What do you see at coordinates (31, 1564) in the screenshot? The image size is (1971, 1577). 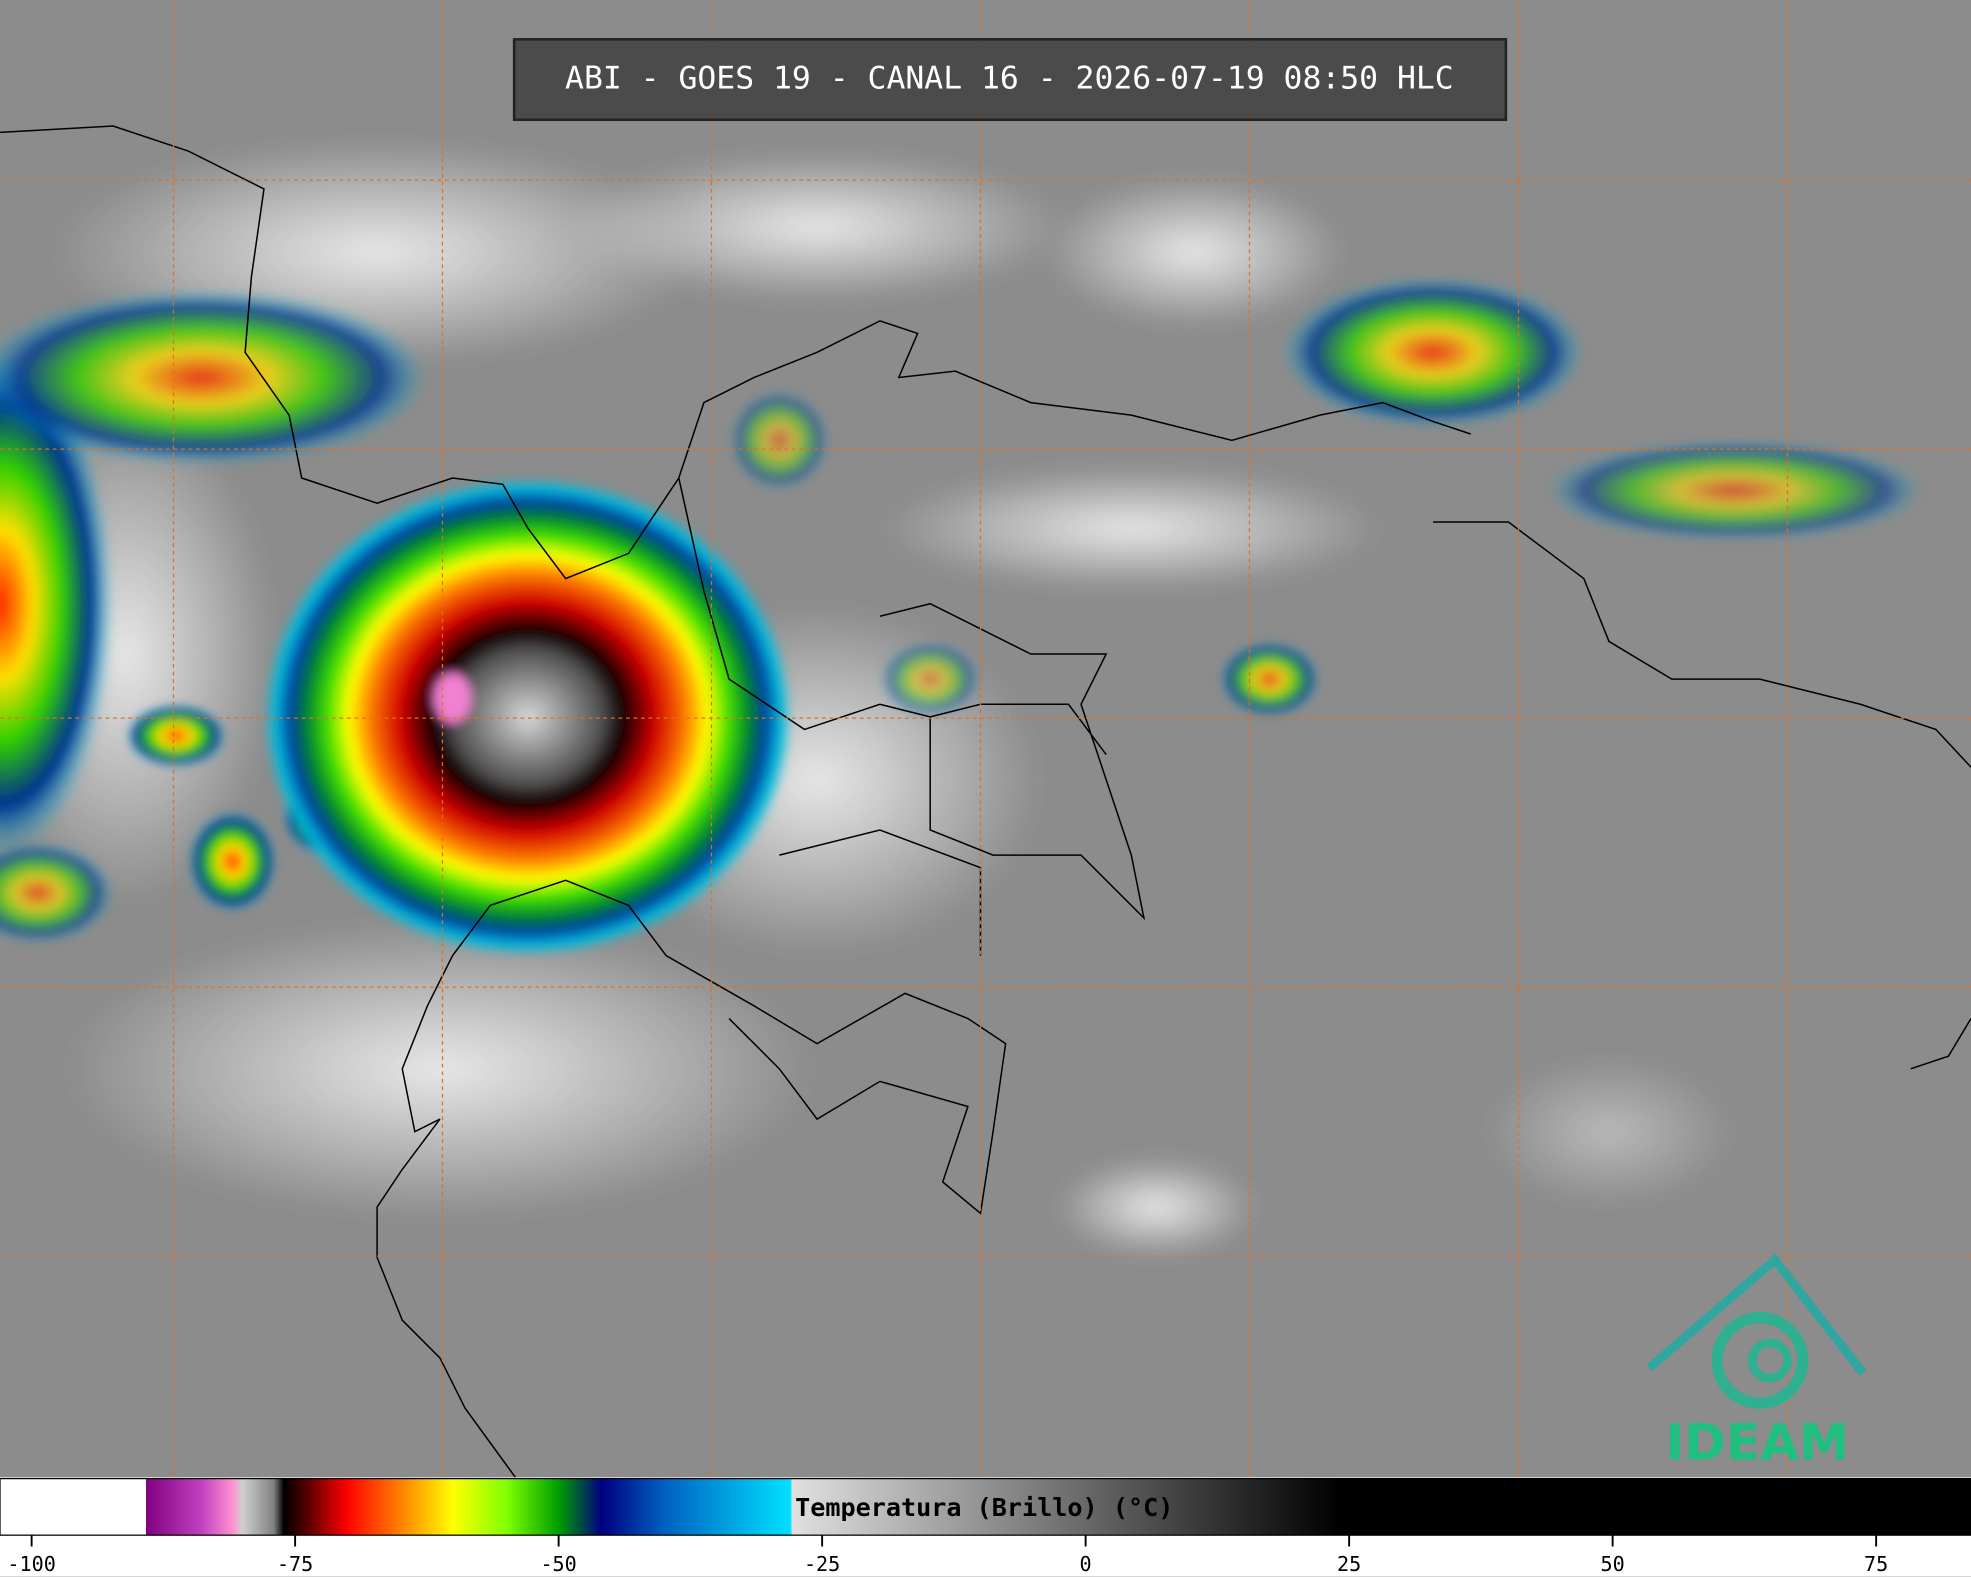 I see `tick-label: -100` at bounding box center [31, 1564].